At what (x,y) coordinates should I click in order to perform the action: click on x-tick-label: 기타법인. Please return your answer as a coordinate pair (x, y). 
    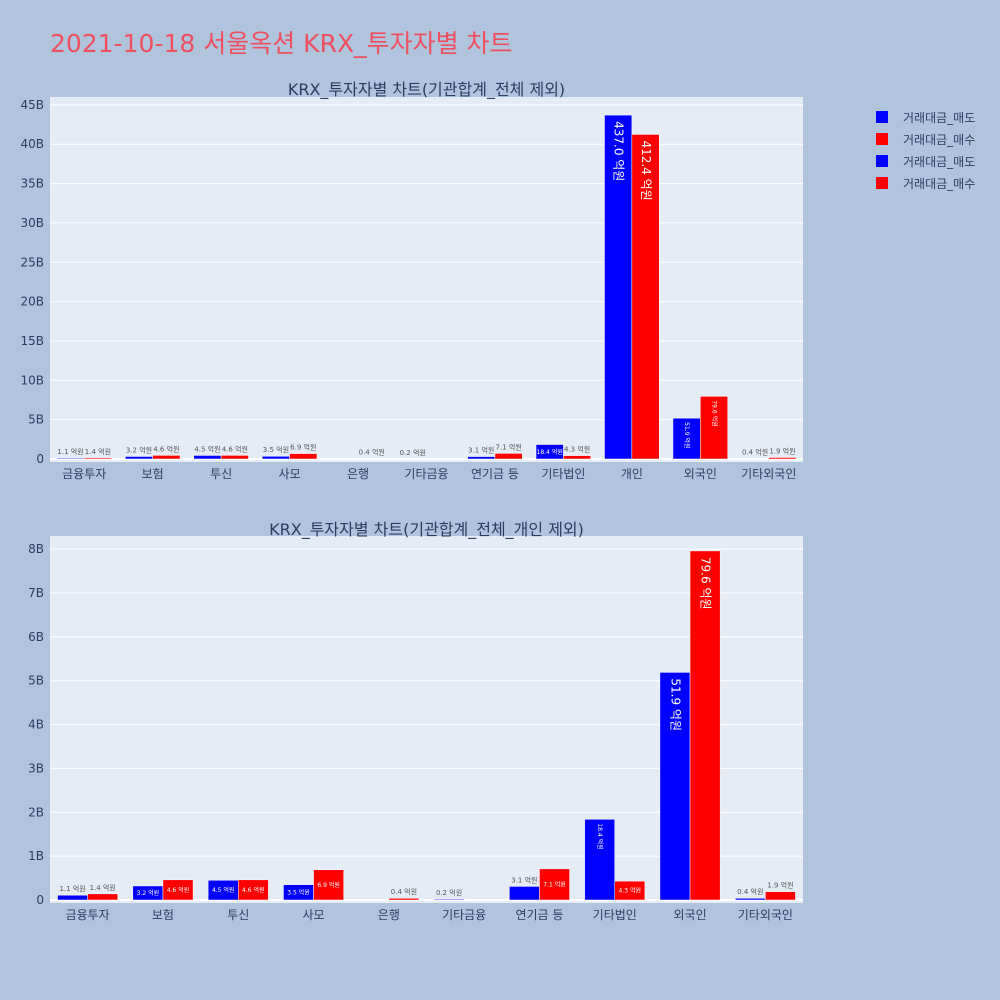
    Looking at the image, I should click on (615, 915).